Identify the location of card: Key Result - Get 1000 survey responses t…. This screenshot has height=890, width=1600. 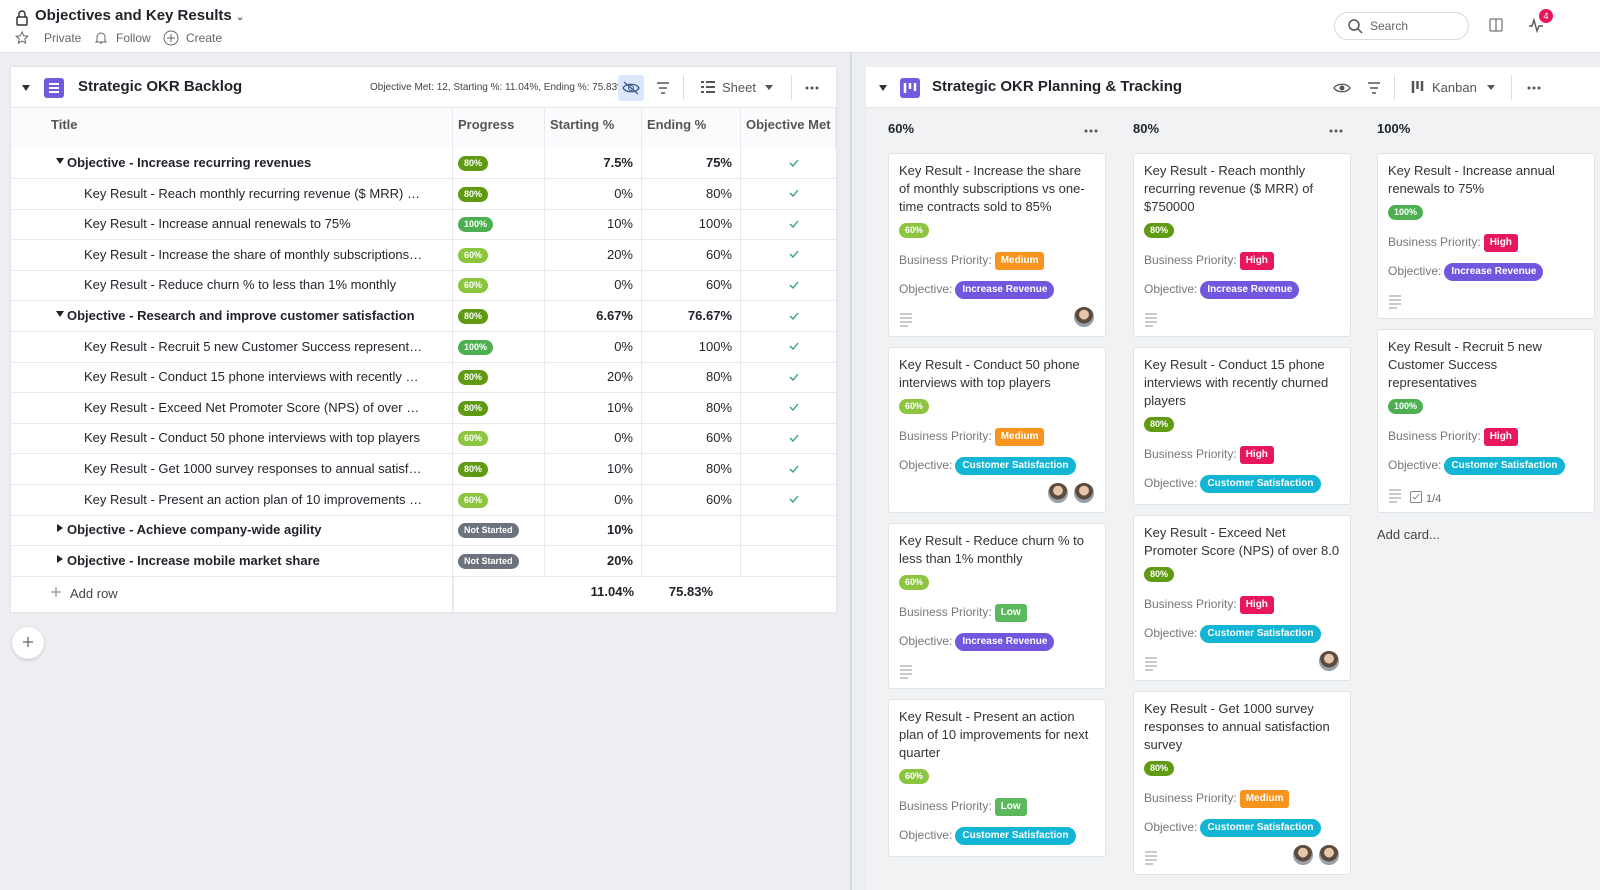
(1242, 783).